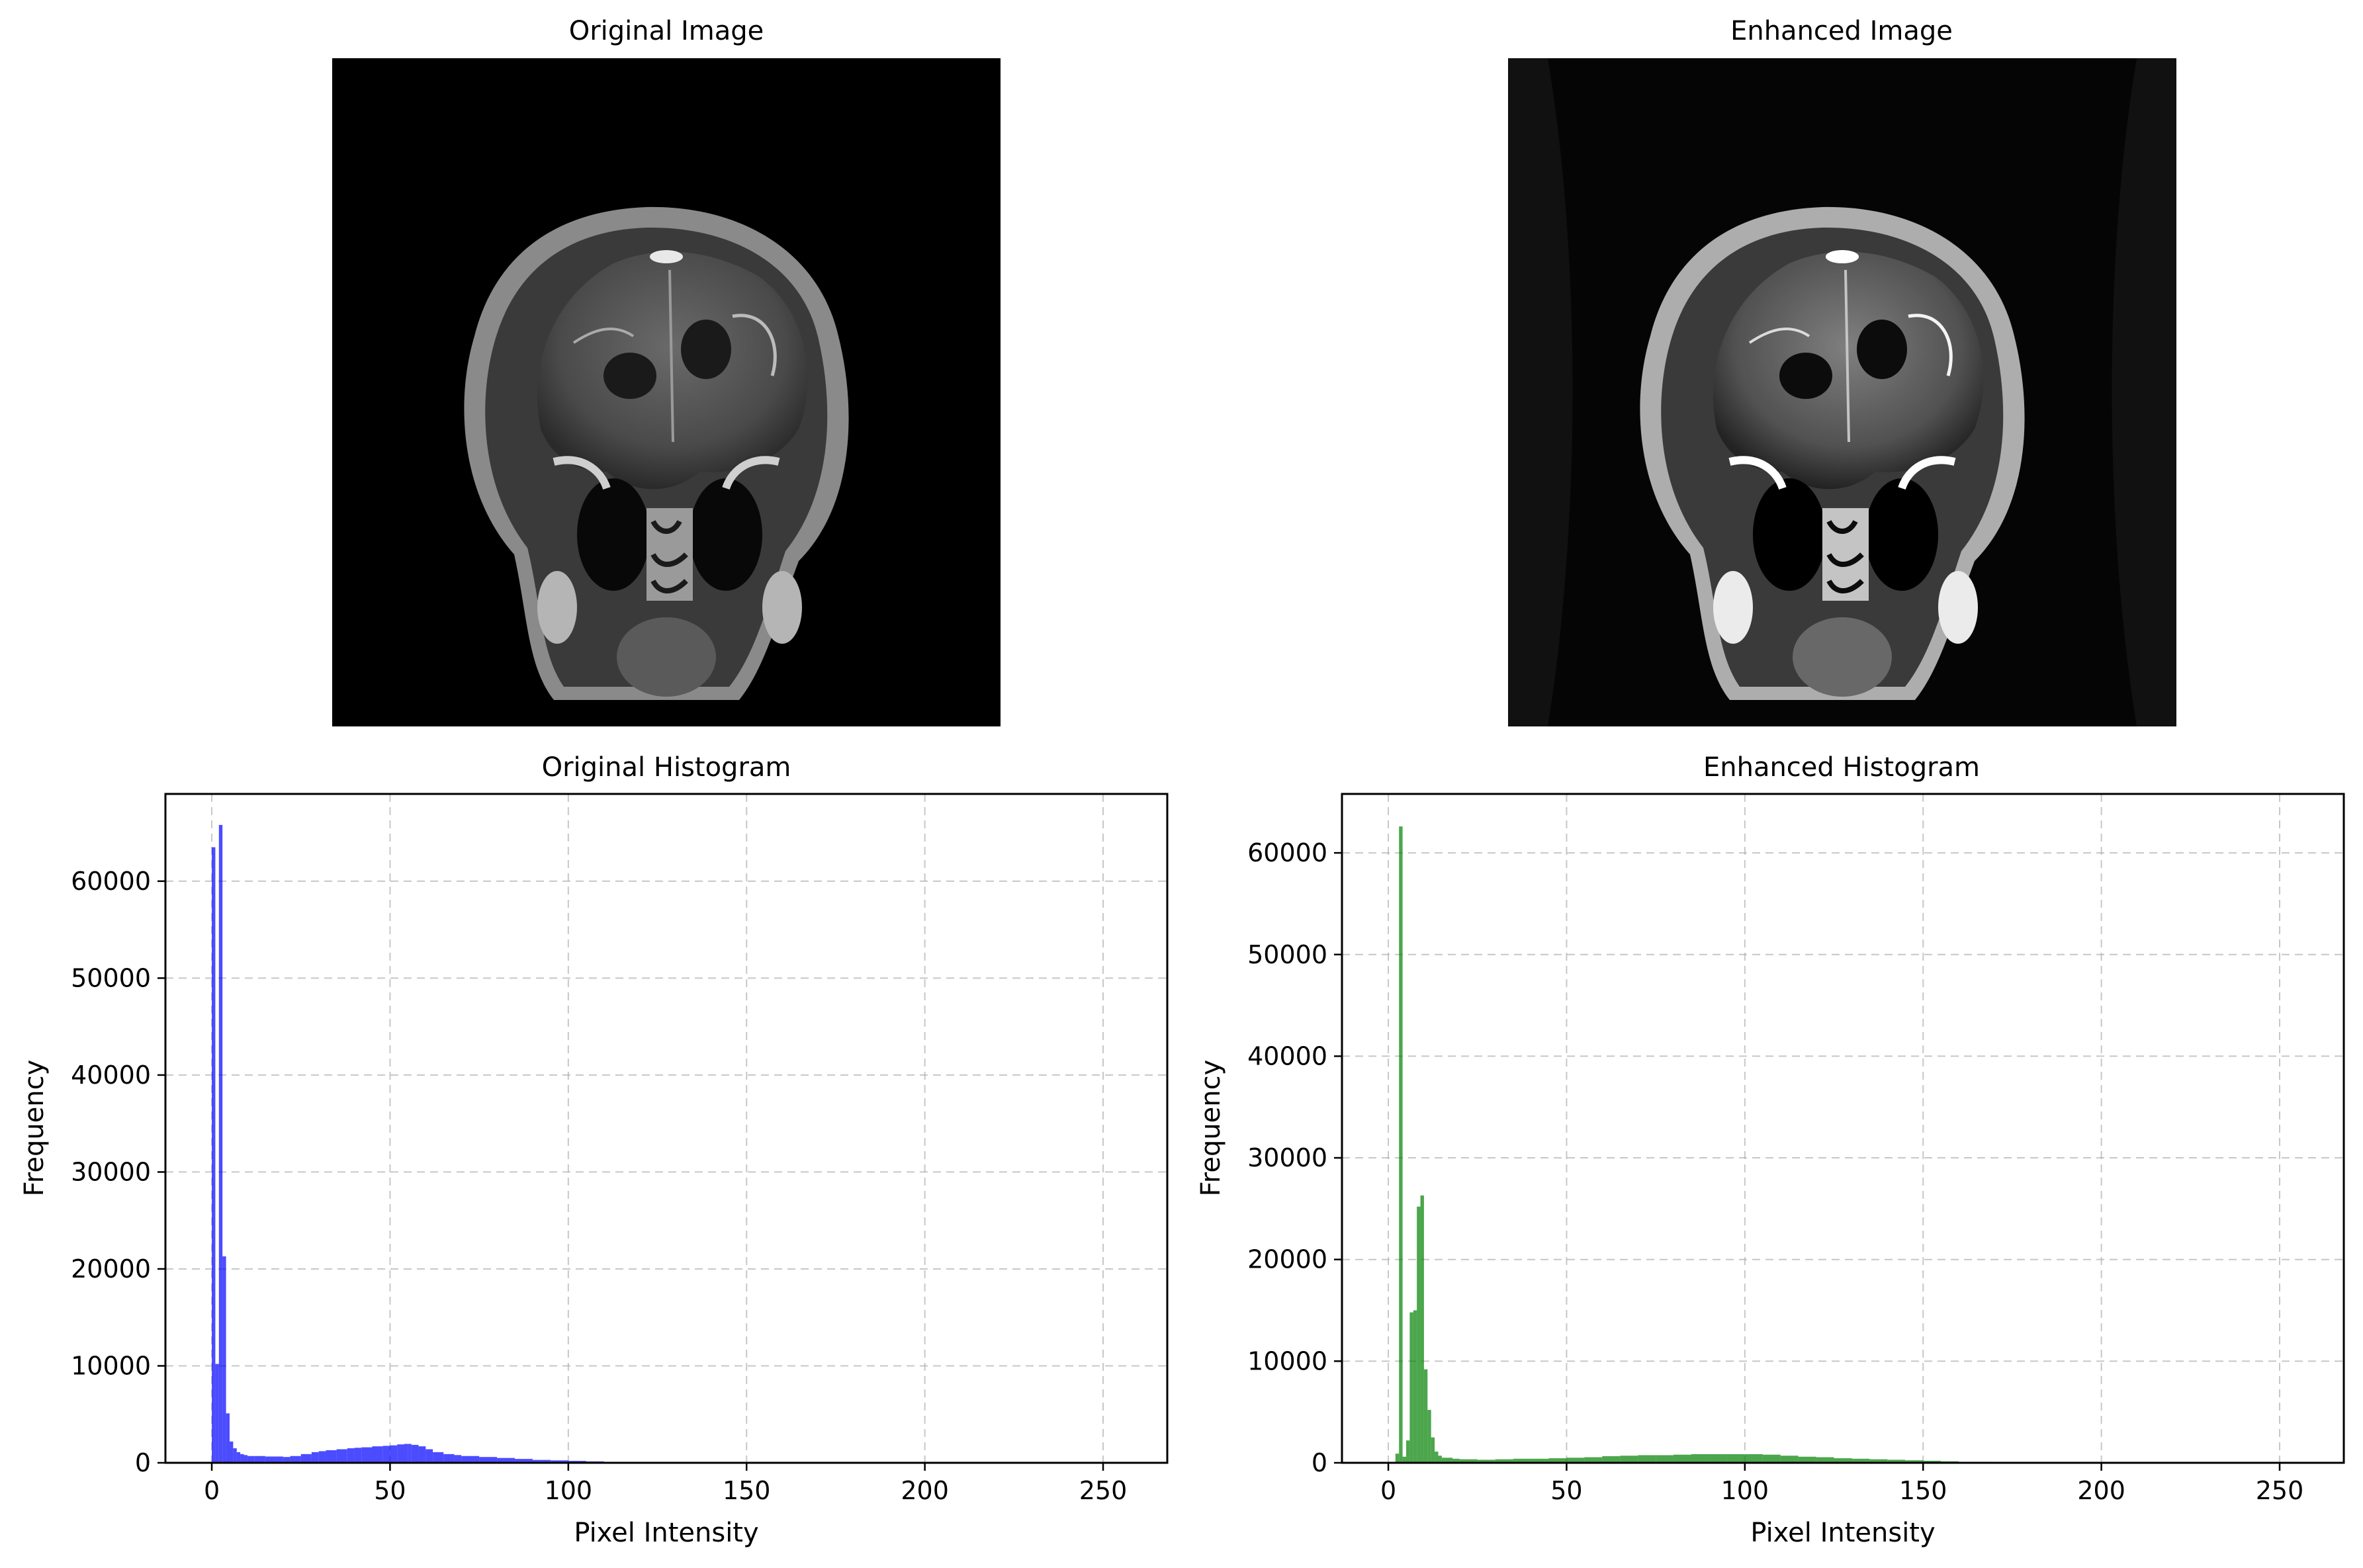 This screenshot has width=2363, height=1568. What do you see at coordinates (1287, 1361) in the screenshot?
I see `y-tick-label: 10000` at bounding box center [1287, 1361].